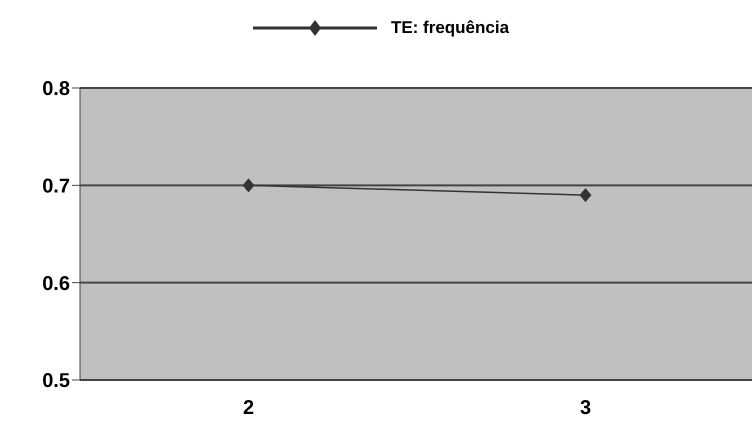 The width and height of the screenshot is (752, 438). Describe the element at coordinates (56, 283) in the screenshot. I see `y-tick-label: 0.6` at that location.